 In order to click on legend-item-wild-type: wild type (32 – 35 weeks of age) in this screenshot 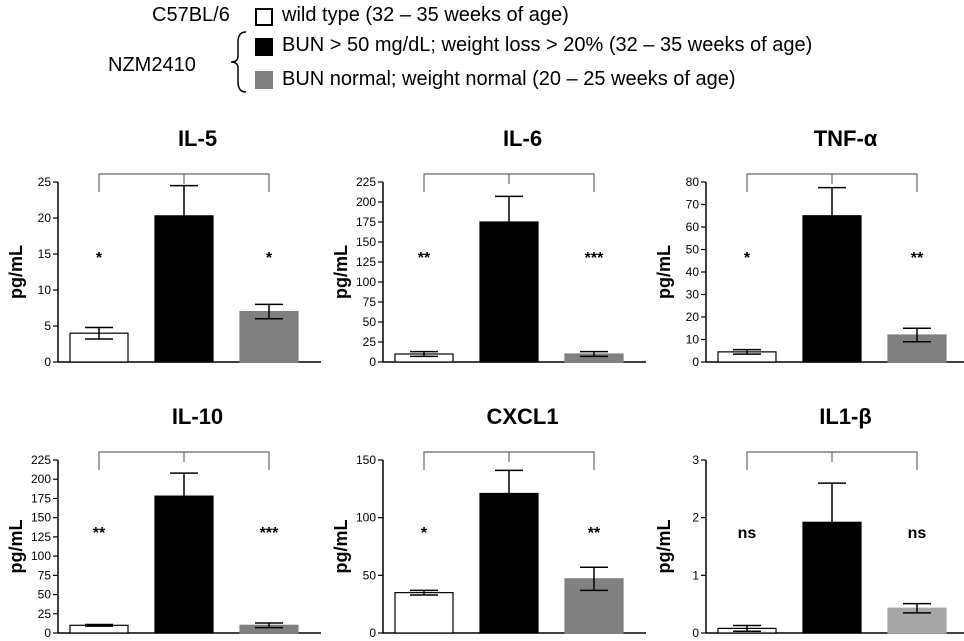, I will do `click(425, 15)`.